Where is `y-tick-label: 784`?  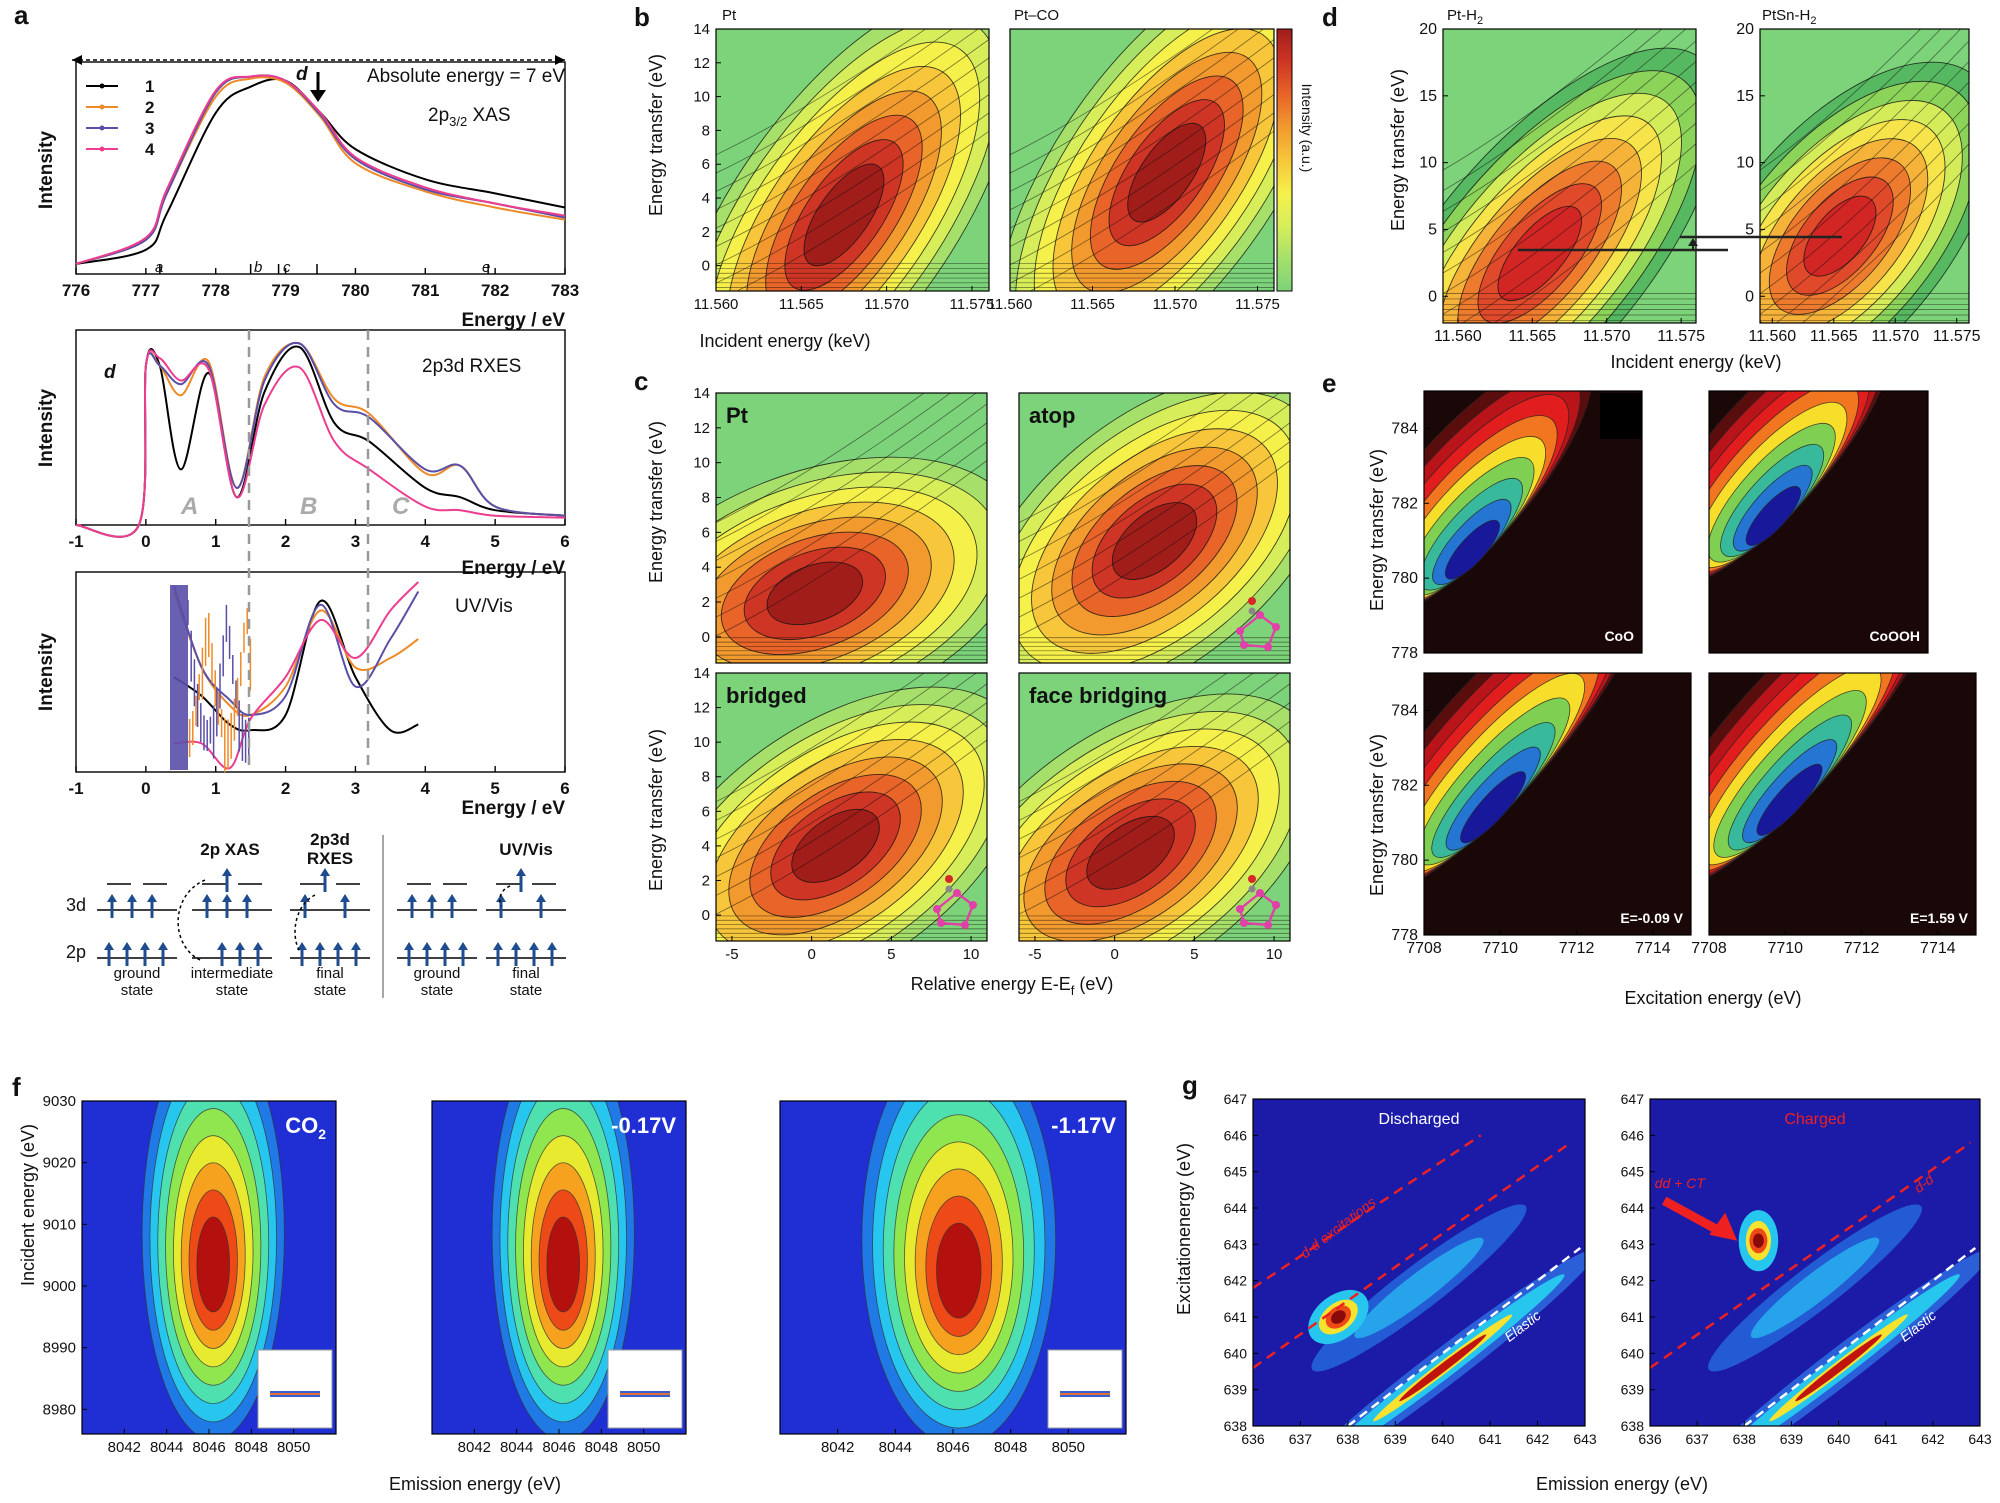 y-tick-label: 784 is located at coordinates (1404, 710).